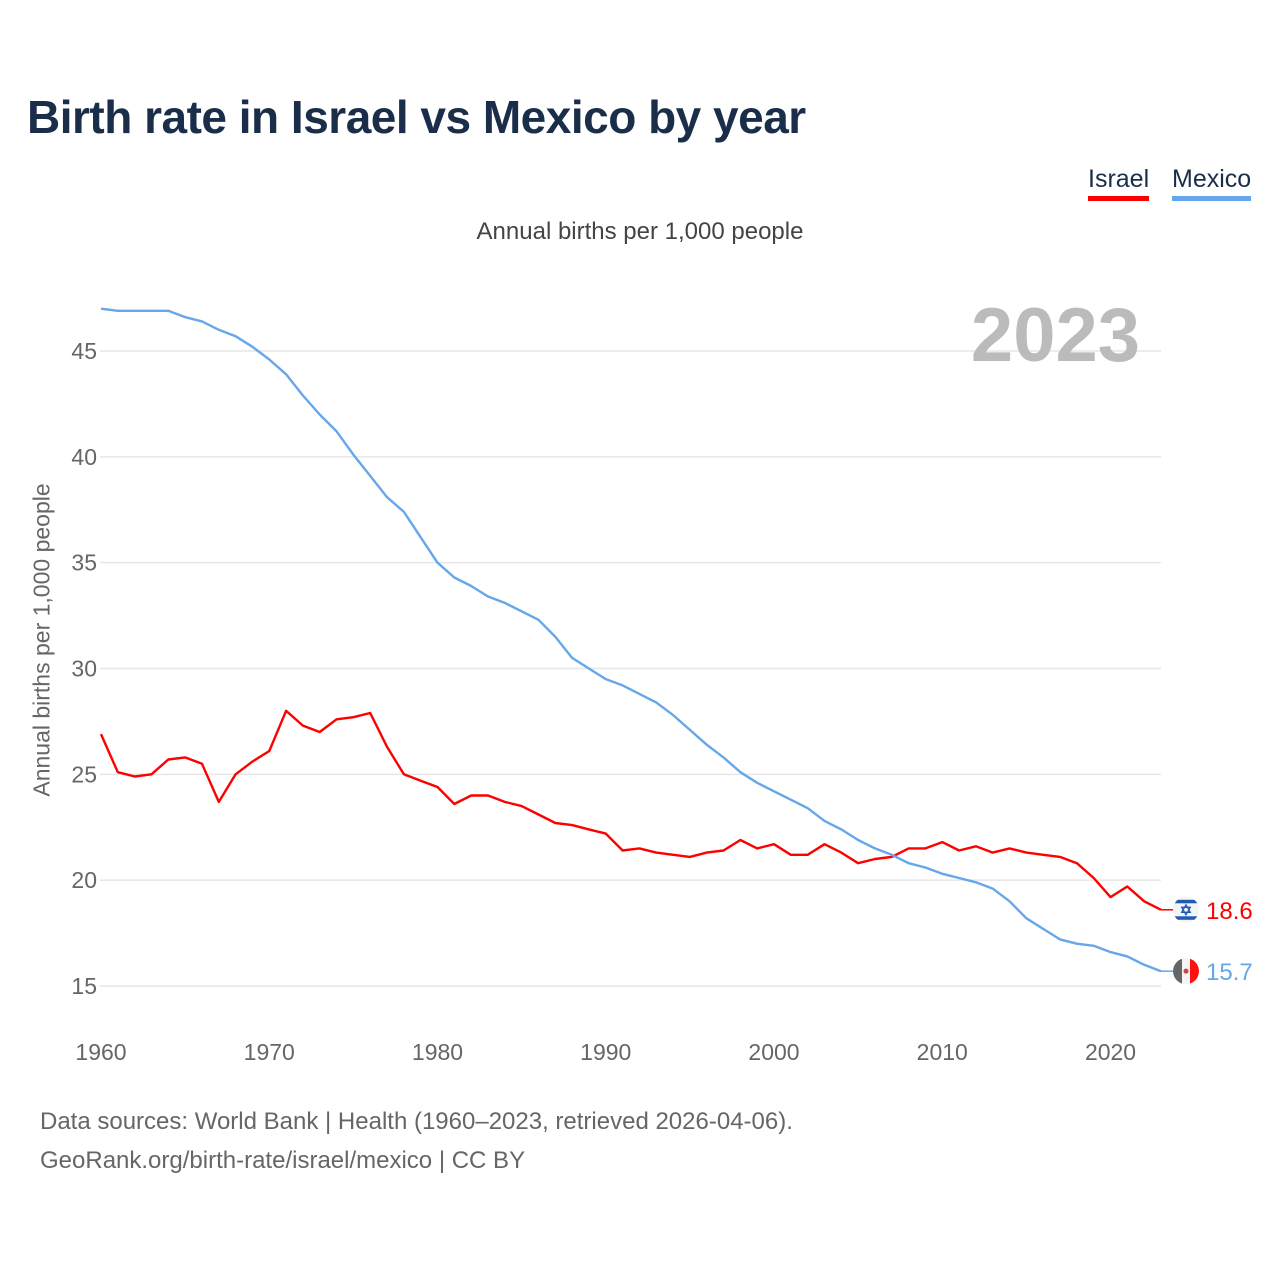 Image resolution: width=1280 pixels, height=1280 pixels. What do you see at coordinates (84, 880) in the screenshot?
I see `y-tick-label: 20` at bounding box center [84, 880].